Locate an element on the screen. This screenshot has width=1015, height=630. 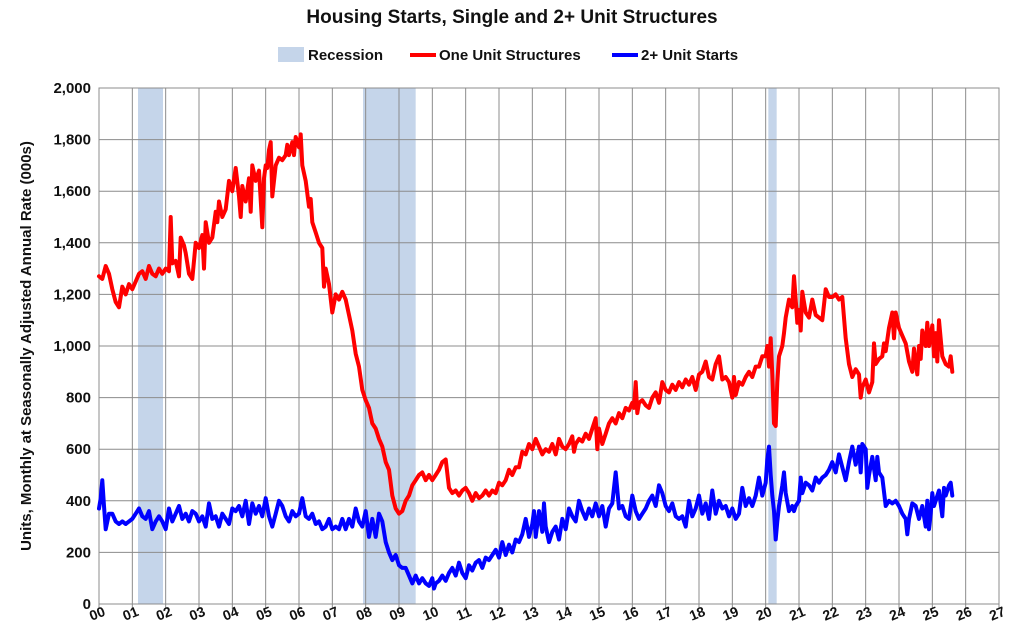
x-tick-label: 17 is located at coordinates (664, 613).